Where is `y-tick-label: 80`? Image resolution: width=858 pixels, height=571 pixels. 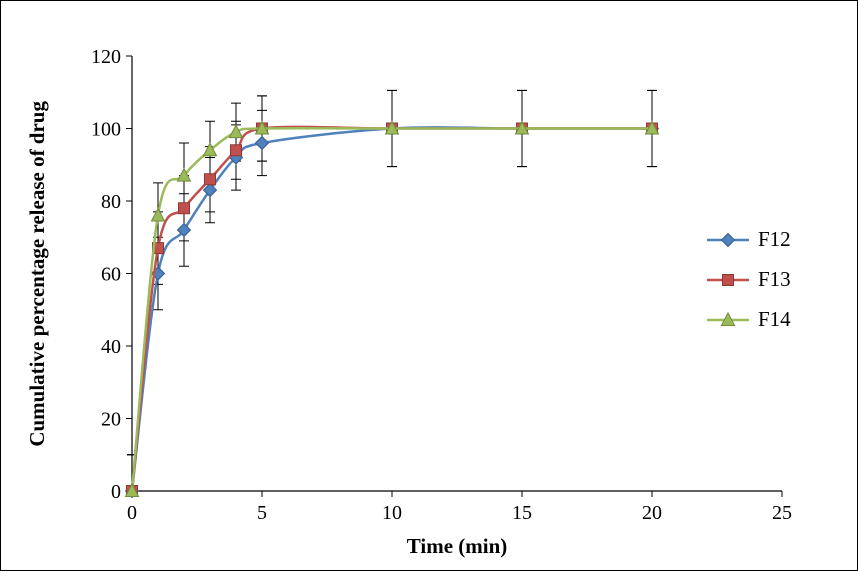
y-tick-label: 80 is located at coordinates (111, 202).